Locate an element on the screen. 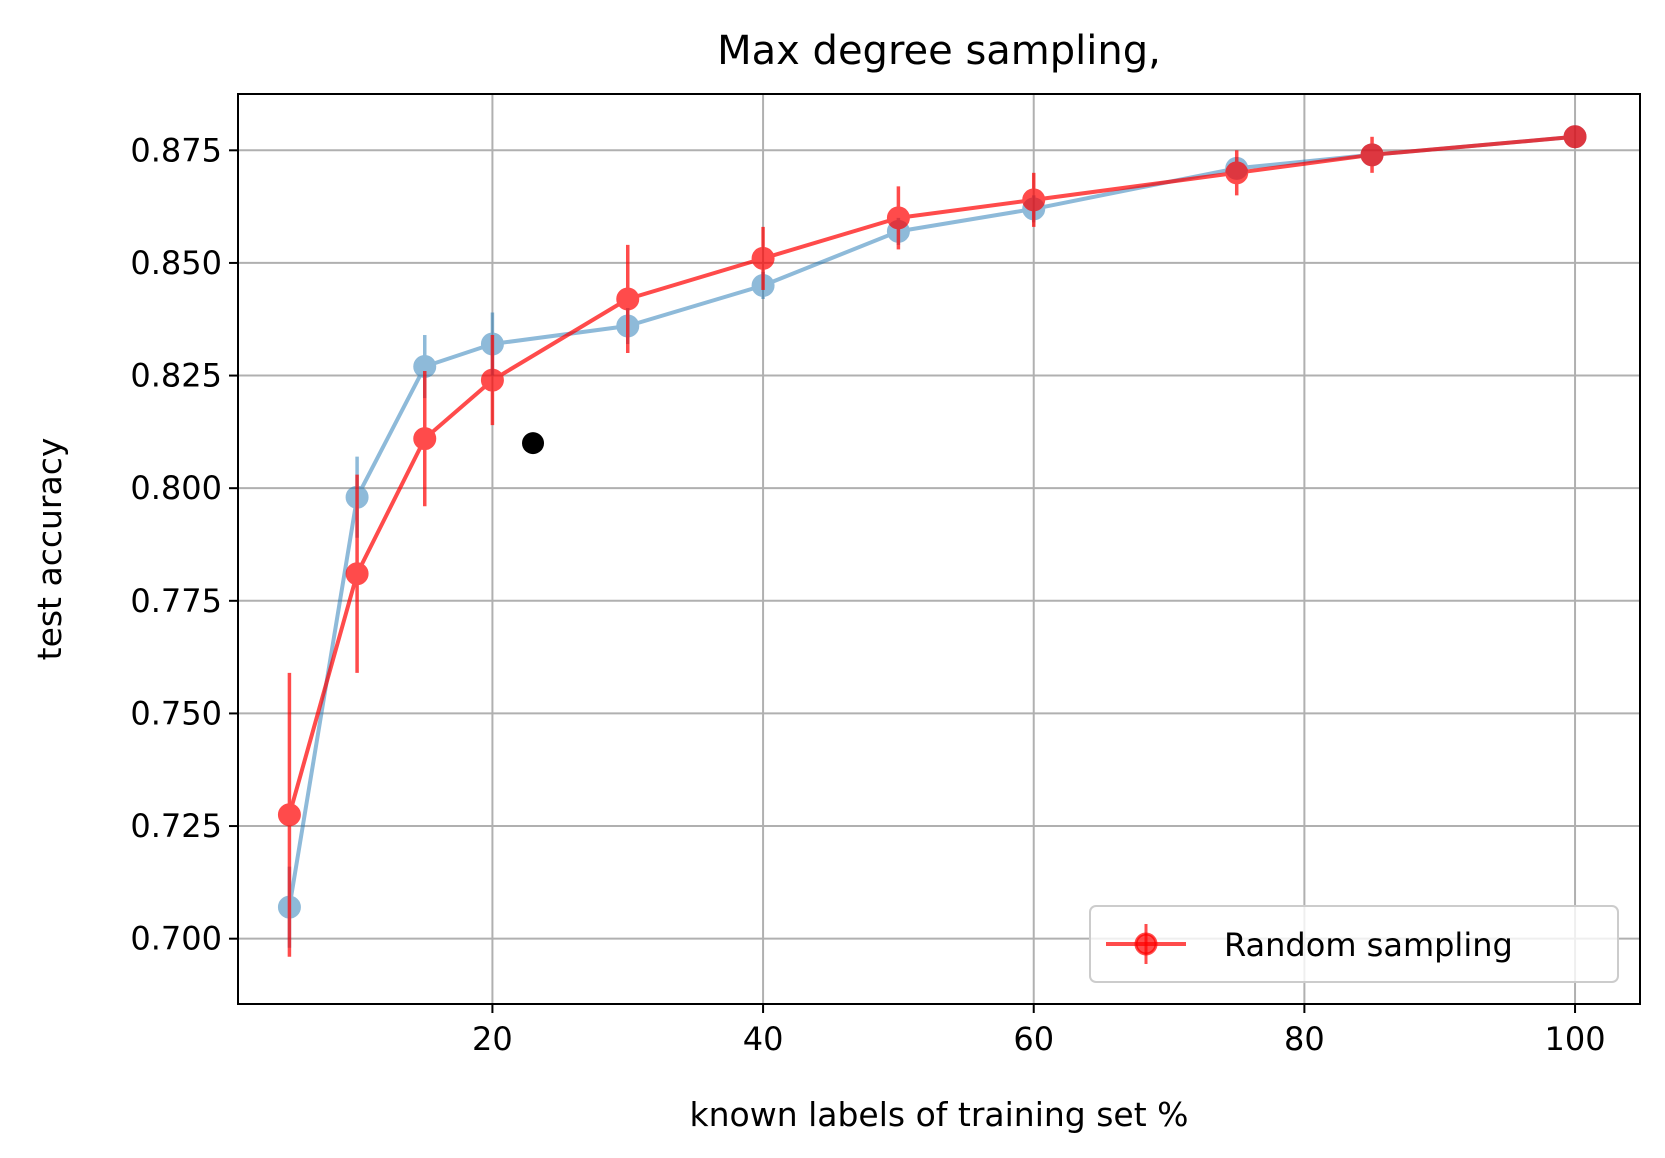 This screenshot has height=1158, width=1665. x-tick-label: 80 is located at coordinates (1304, 1039).